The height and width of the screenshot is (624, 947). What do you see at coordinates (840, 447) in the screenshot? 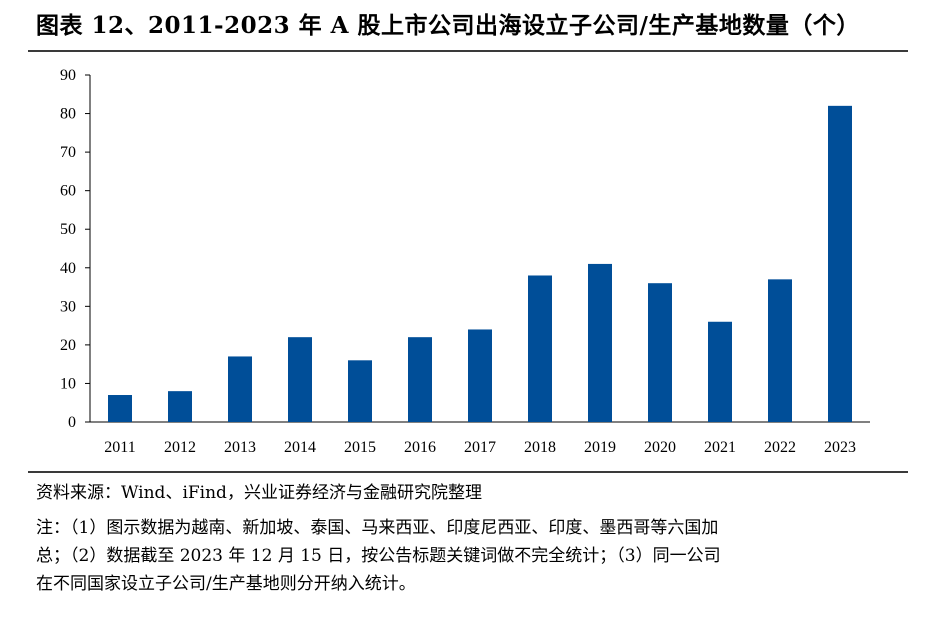
I see `x-tick-label: 2023` at bounding box center [840, 447].